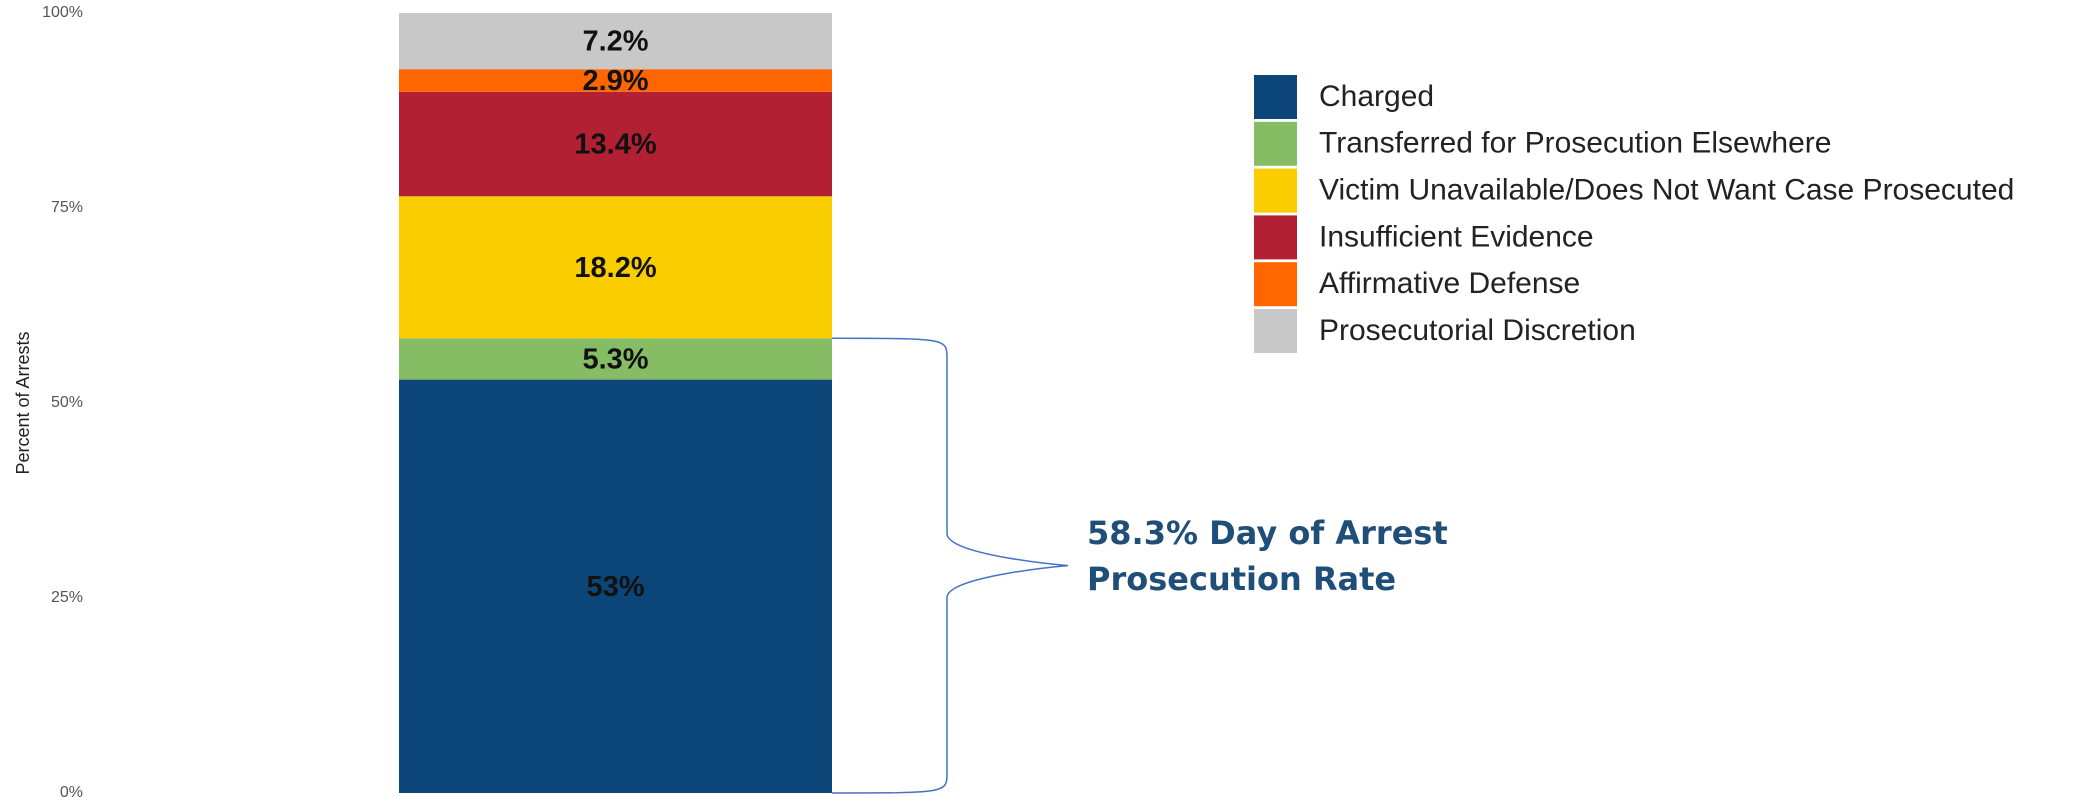 The height and width of the screenshot is (797, 2097). What do you see at coordinates (1376, 96) in the screenshot?
I see `legend-label: Charged` at bounding box center [1376, 96].